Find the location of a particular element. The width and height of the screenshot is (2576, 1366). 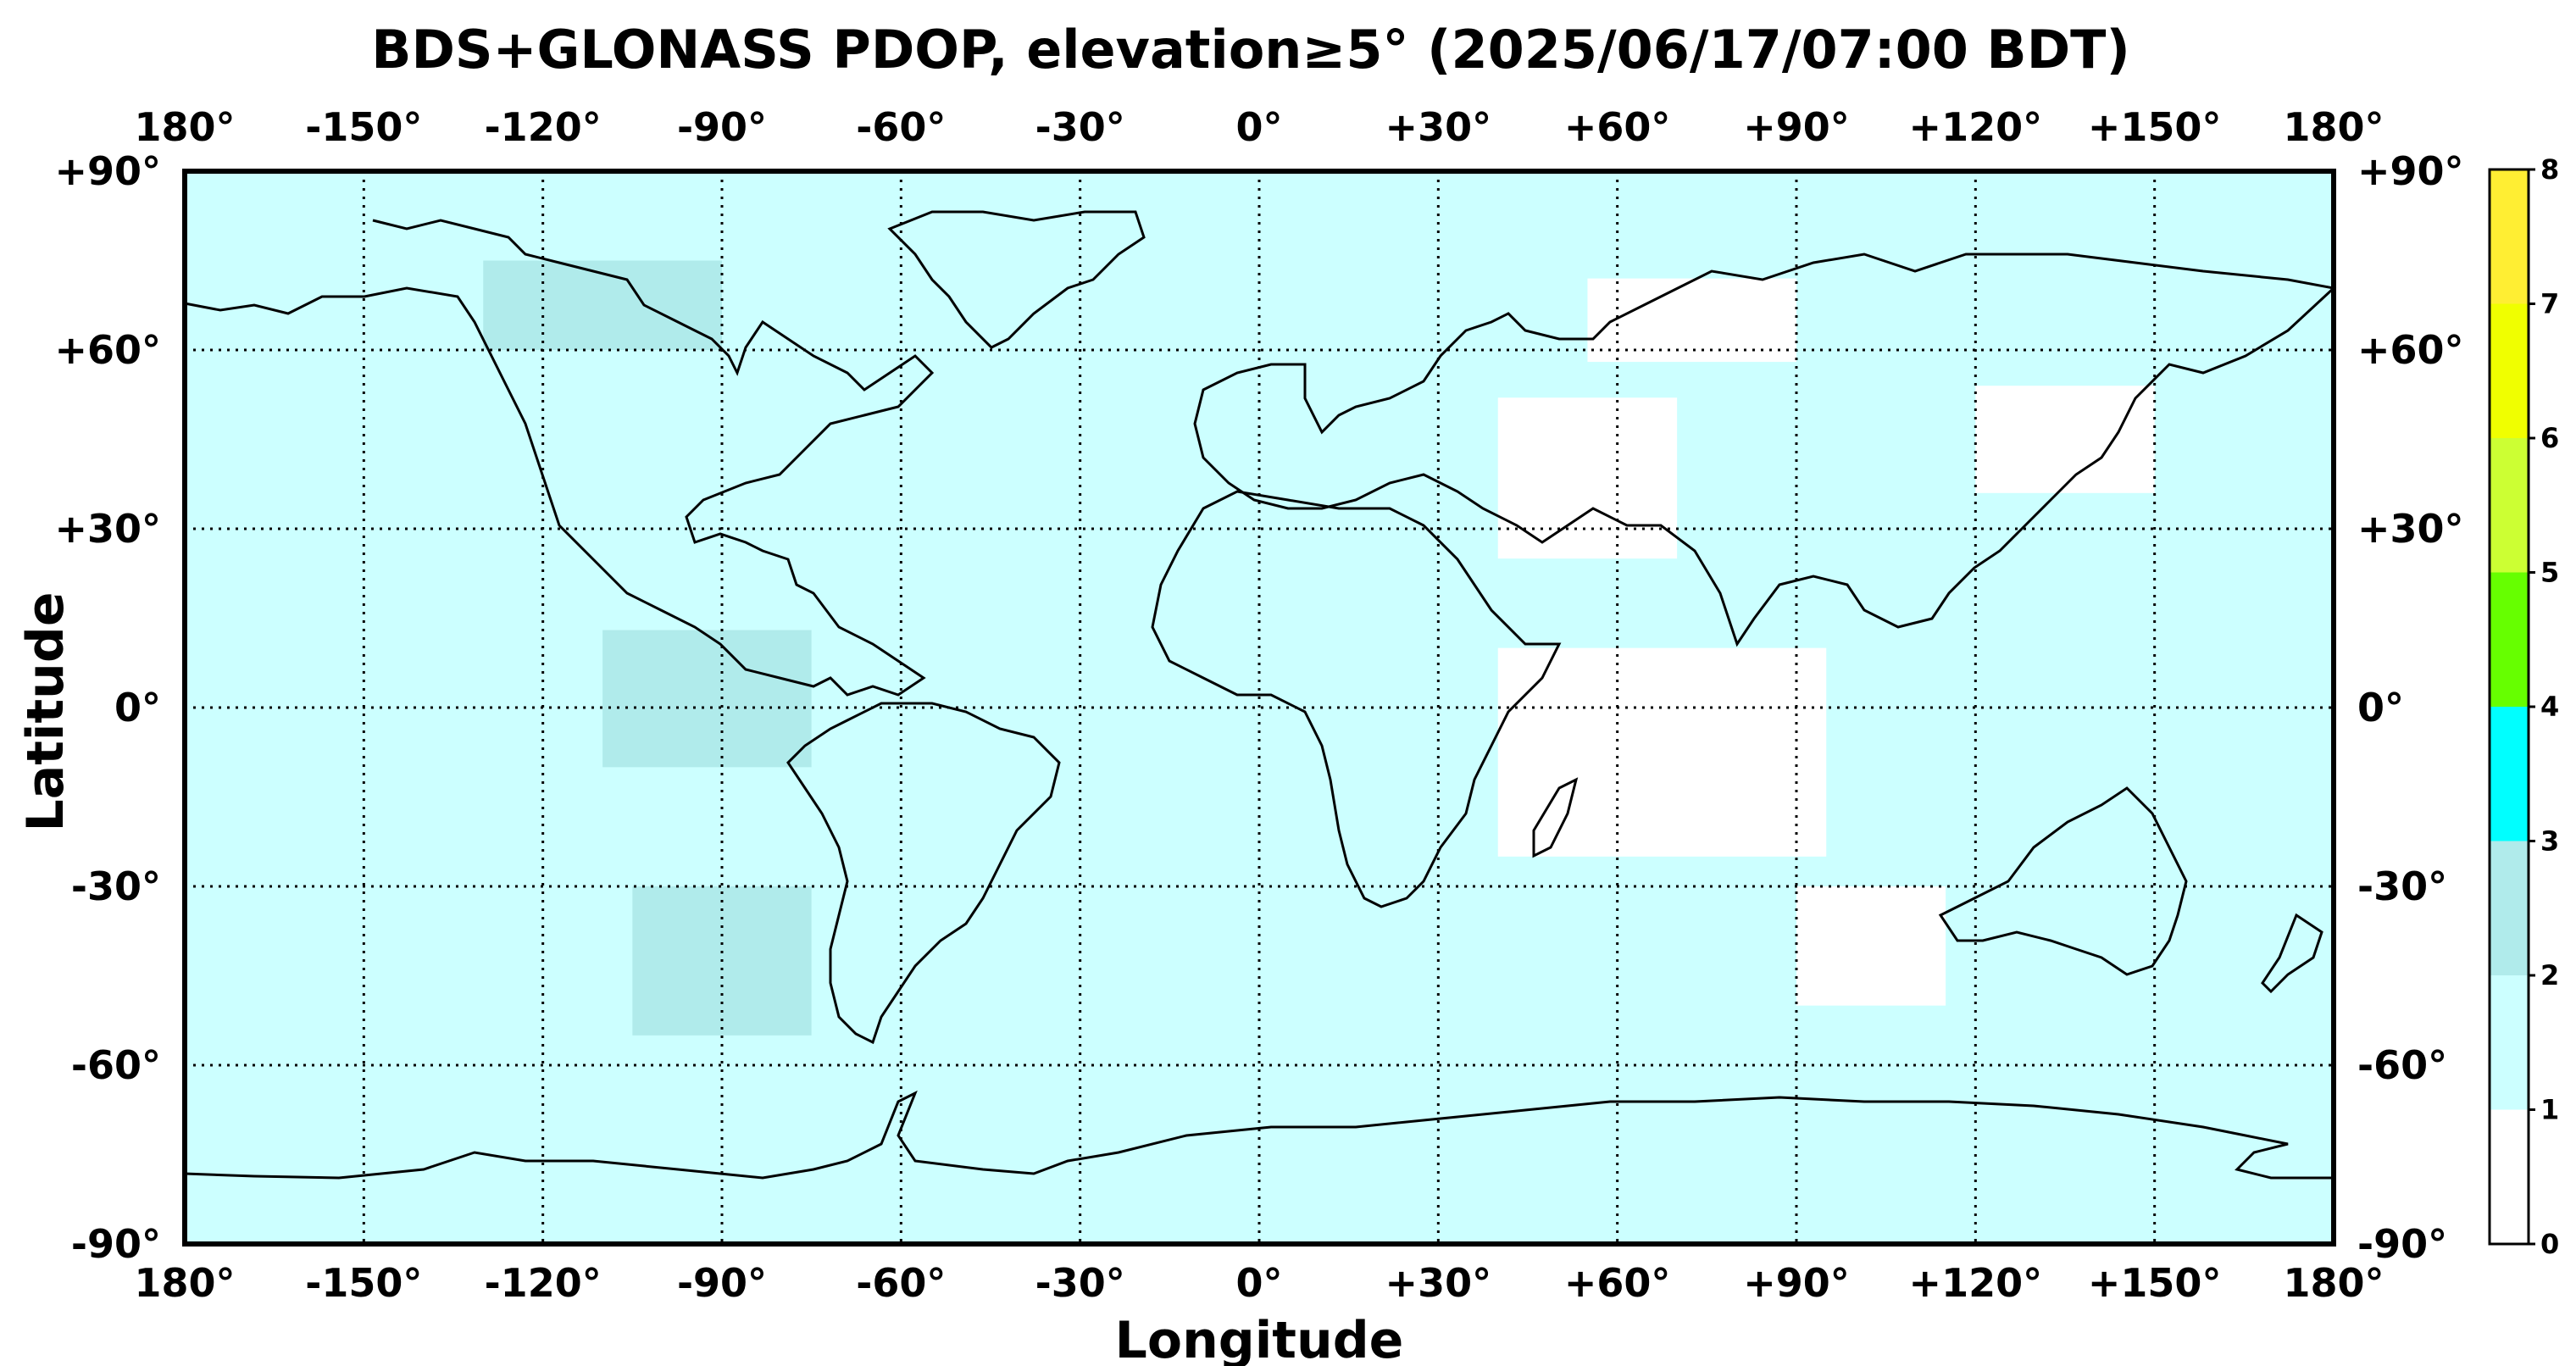

coast-australia is located at coordinates (2063, 881).